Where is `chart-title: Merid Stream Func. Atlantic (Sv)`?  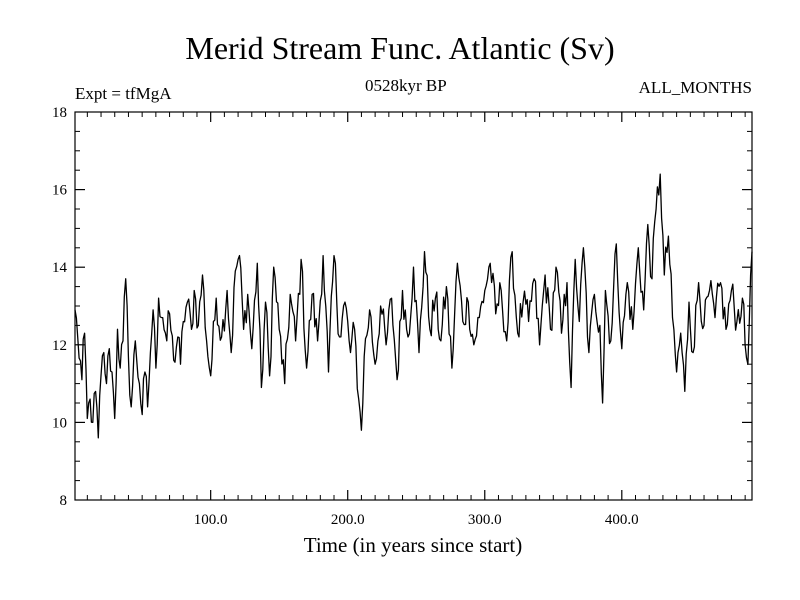 chart-title: Merid Stream Func. Atlantic (Sv) is located at coordinates (400, 48).